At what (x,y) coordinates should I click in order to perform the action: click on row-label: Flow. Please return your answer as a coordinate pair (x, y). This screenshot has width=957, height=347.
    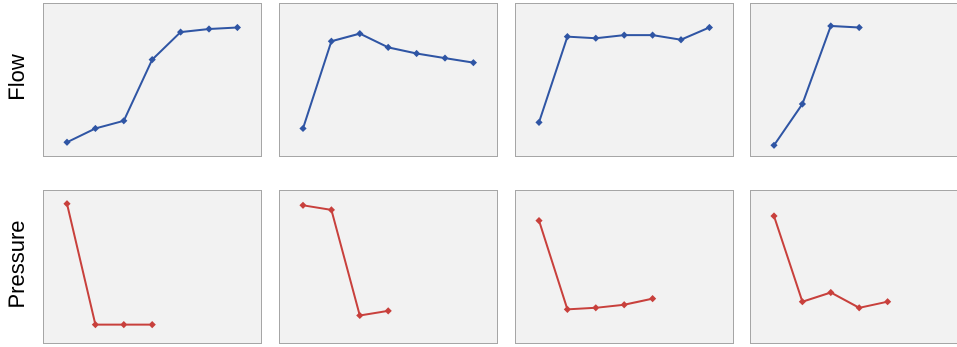
    Looking at the image, I should click on (16, 77).